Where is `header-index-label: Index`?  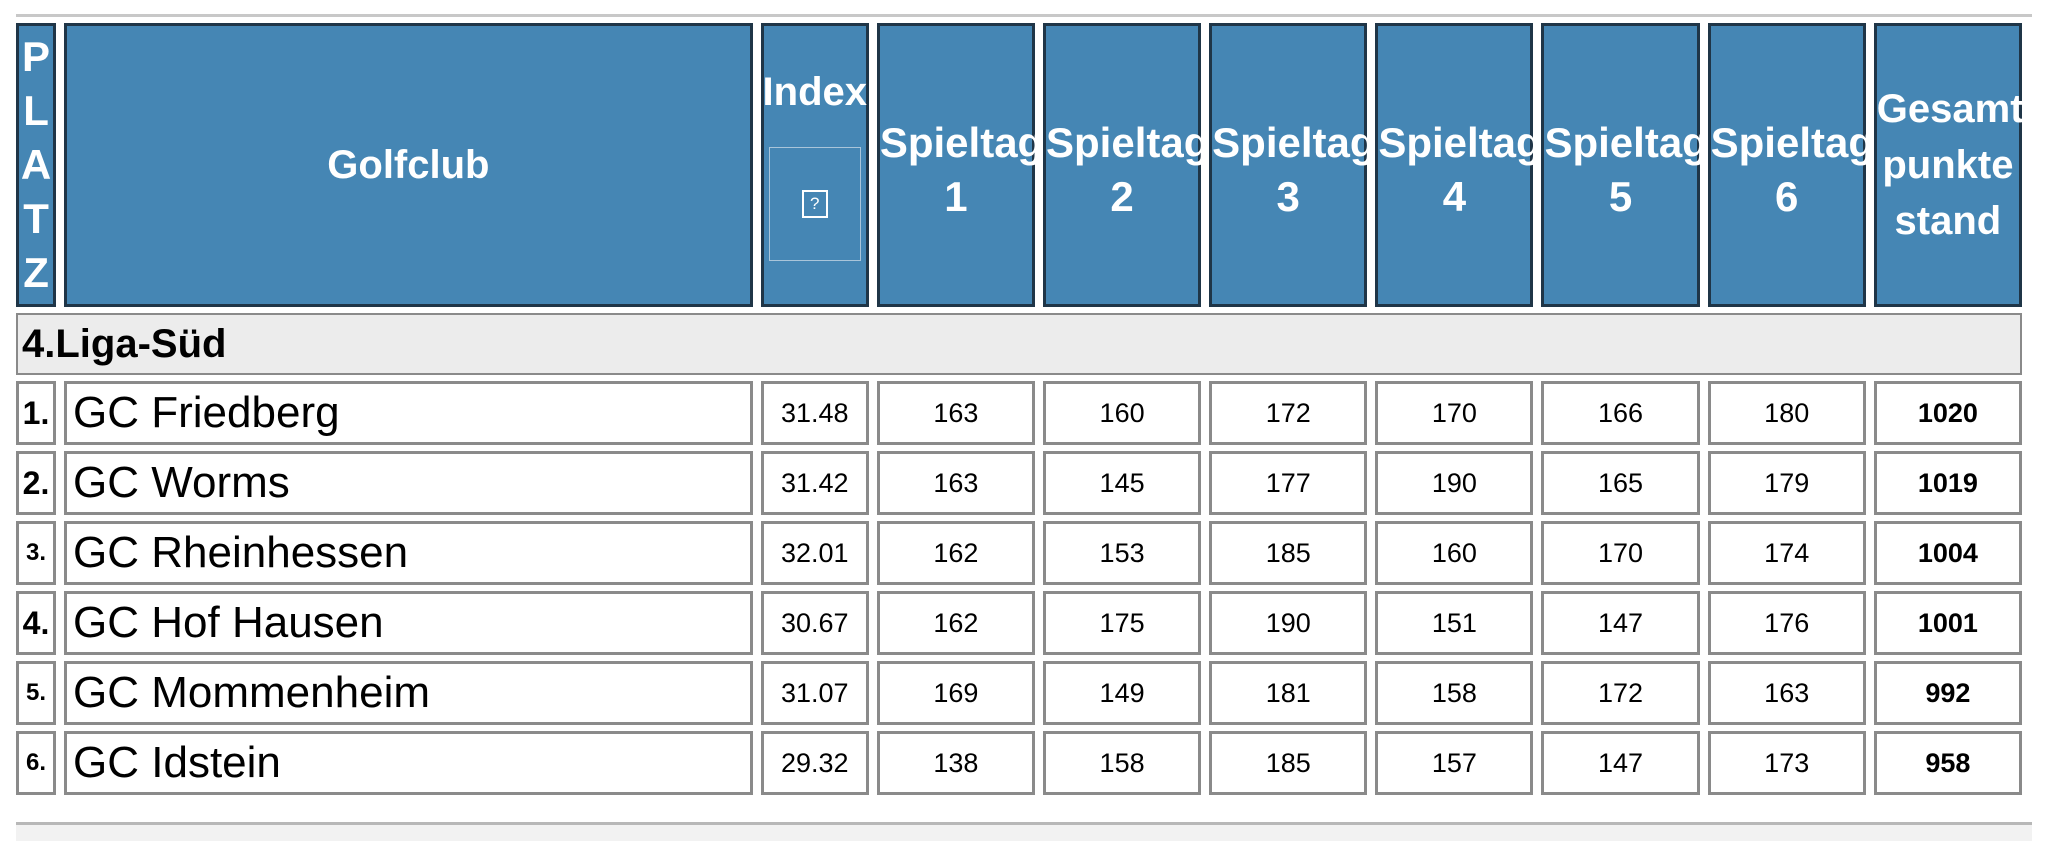
header-index-label: Index is located at coordinates (815, 92).